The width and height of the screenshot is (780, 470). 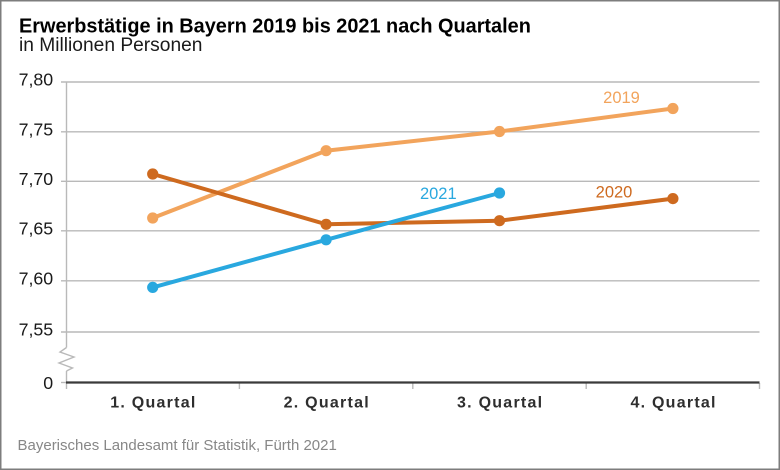 What do you see at coordinates (48, 383) in the screenshot?
I see `svg-text: 0` at bounding box center [48, 383].